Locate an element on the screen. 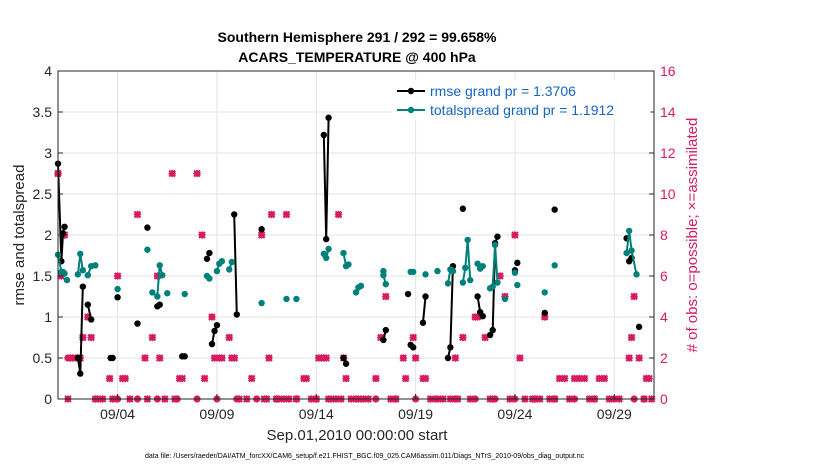 Image resolution: width=830 pixels, height=470 pixels. y-axis-left: 0 0.5 1 1.5 2 2.5 3 3.5 4 is located at coordinates (48, 235).